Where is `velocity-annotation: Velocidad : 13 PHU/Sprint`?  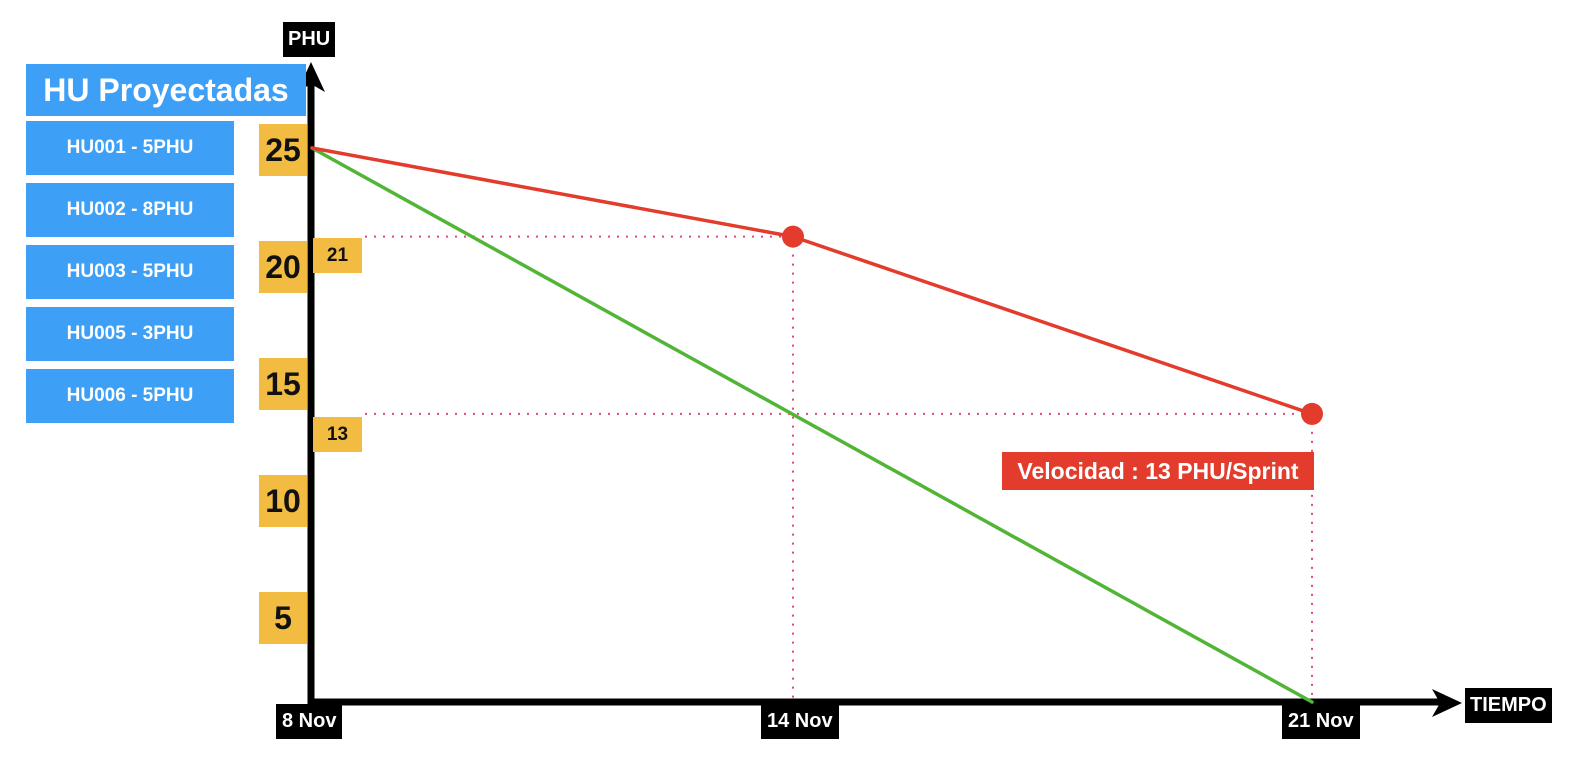
velocity-annotation: Velocidad : 13 PHU/Sprint is located at coordinates (1158, 471).